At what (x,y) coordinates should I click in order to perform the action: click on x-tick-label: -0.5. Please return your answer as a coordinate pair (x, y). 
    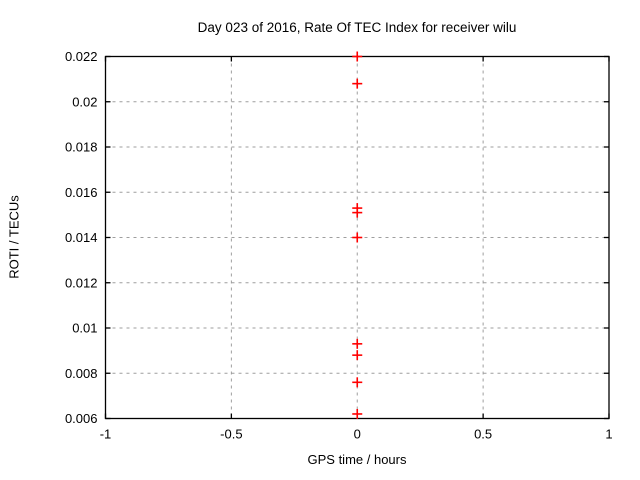
    Looking at the image, I should click on (231, 434).